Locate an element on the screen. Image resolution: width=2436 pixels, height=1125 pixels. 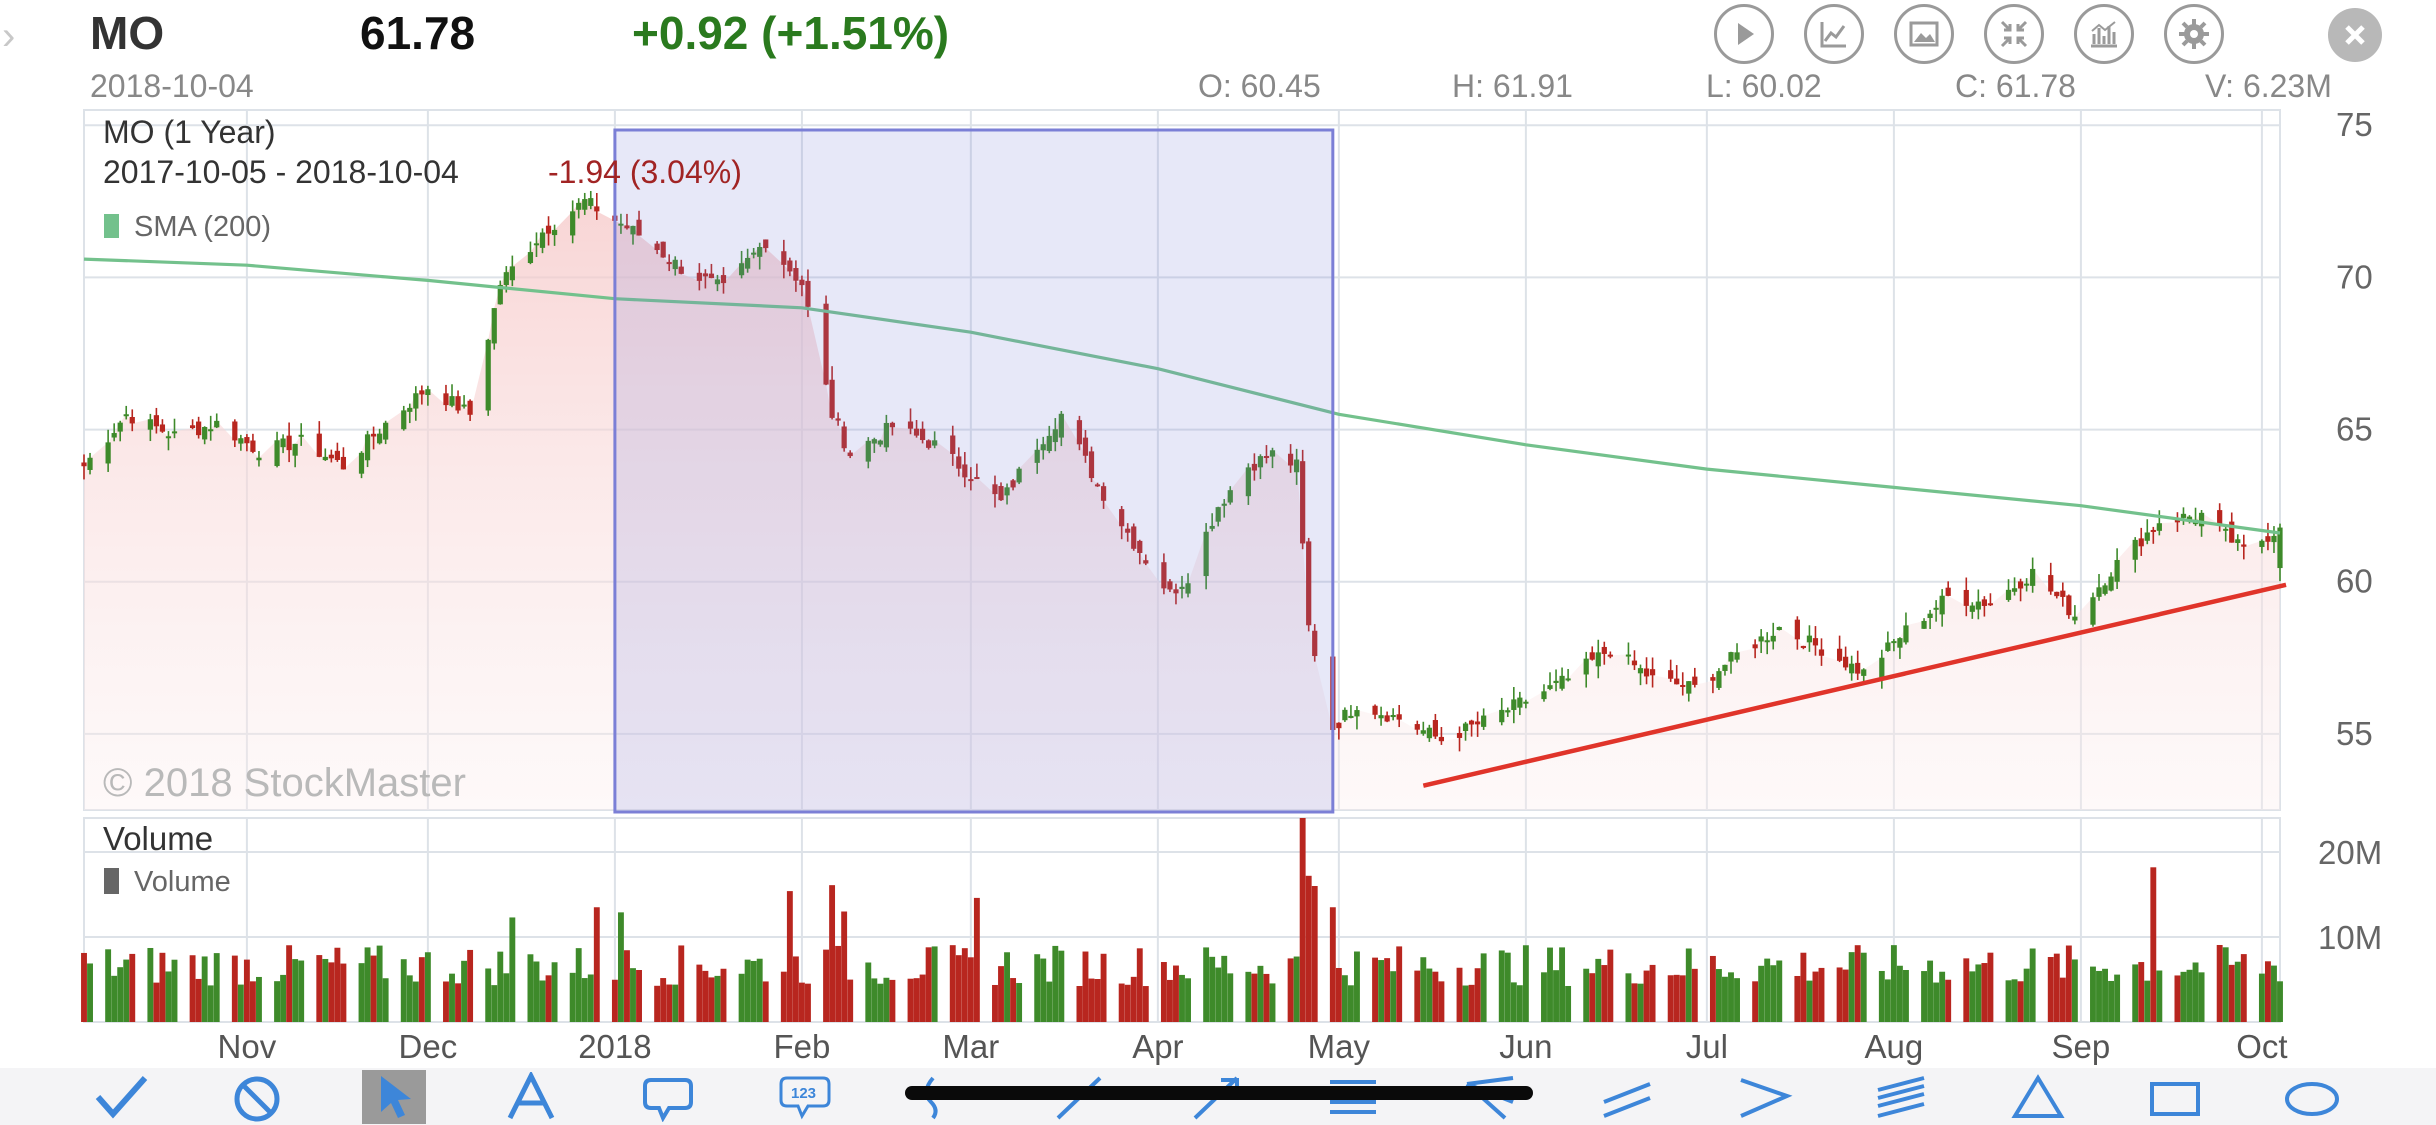
checkmark-tool is located at coordinates (122, 1097).